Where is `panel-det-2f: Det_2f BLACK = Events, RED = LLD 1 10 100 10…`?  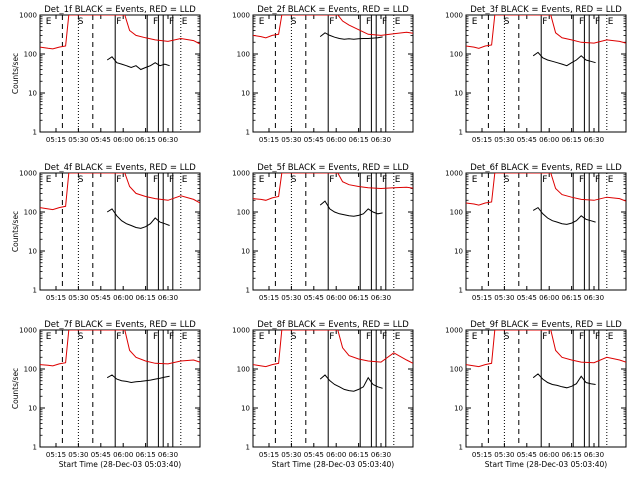
panel-det-2f: Det_2f BLACK = Events, RED = LLD 1 10 100 10… is located at coordinates (323, 74).